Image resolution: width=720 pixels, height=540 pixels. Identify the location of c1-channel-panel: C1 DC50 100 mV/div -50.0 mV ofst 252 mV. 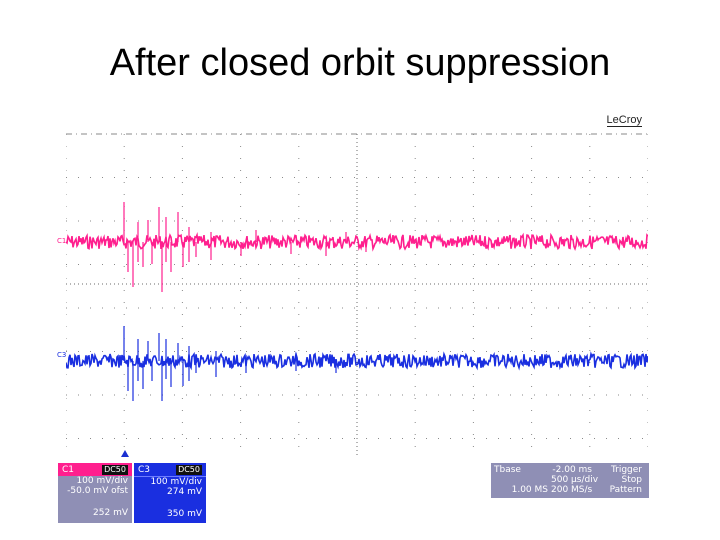
(95, 493).